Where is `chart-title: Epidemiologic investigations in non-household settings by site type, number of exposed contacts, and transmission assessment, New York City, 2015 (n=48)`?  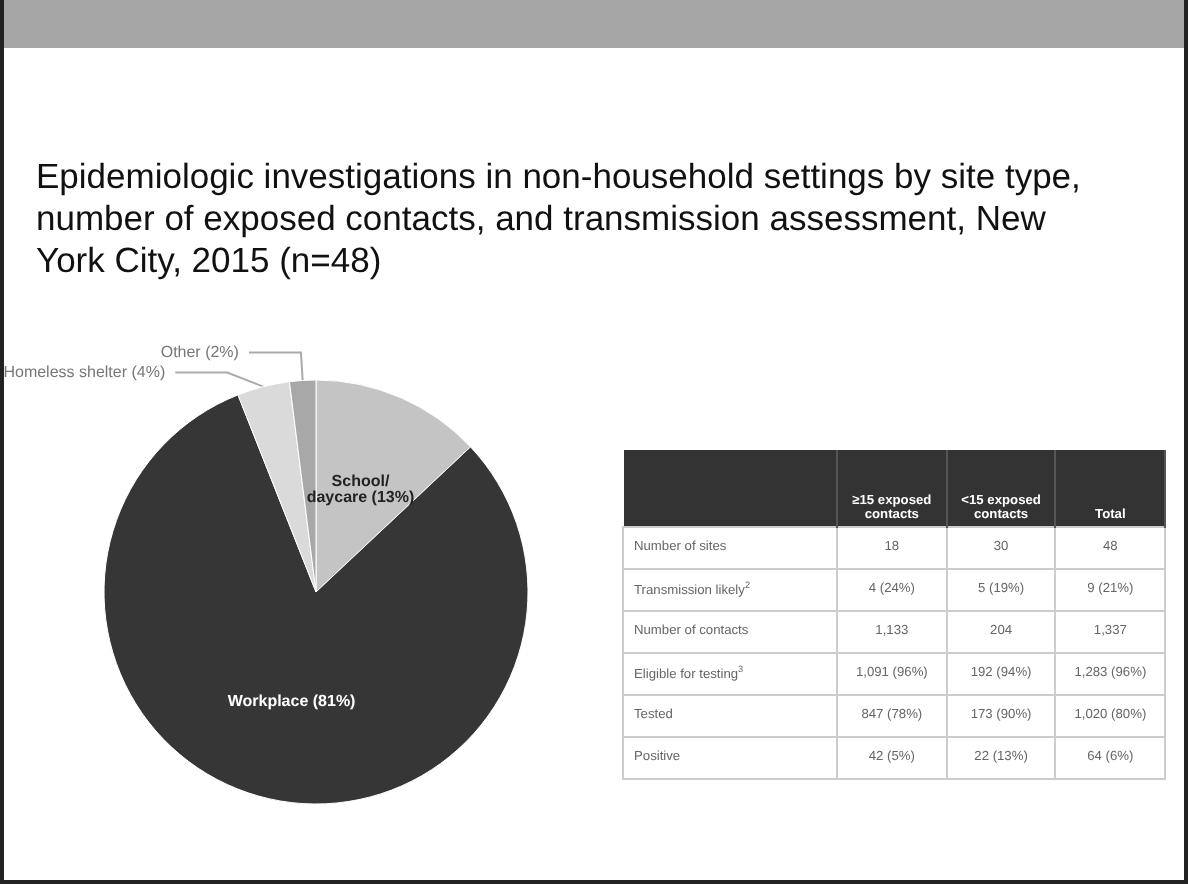 chart-title: Epidemiologic investigations in non-household settings by site type, number of exposed contacts, and transmission assessment, New York City, 2015 (n=48) is located at coordinates (559, 219).